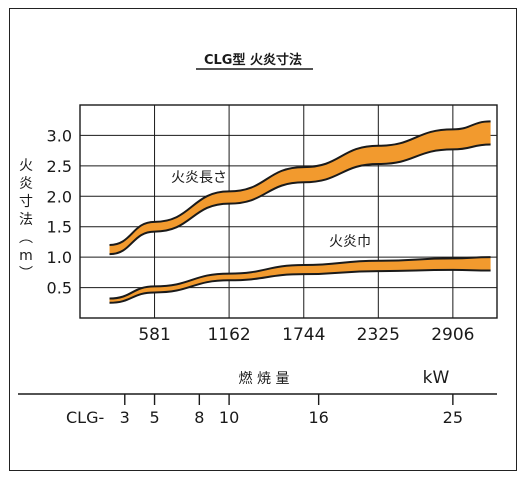  I want to click on y-tick-label: 3.0, so click(59, 135).